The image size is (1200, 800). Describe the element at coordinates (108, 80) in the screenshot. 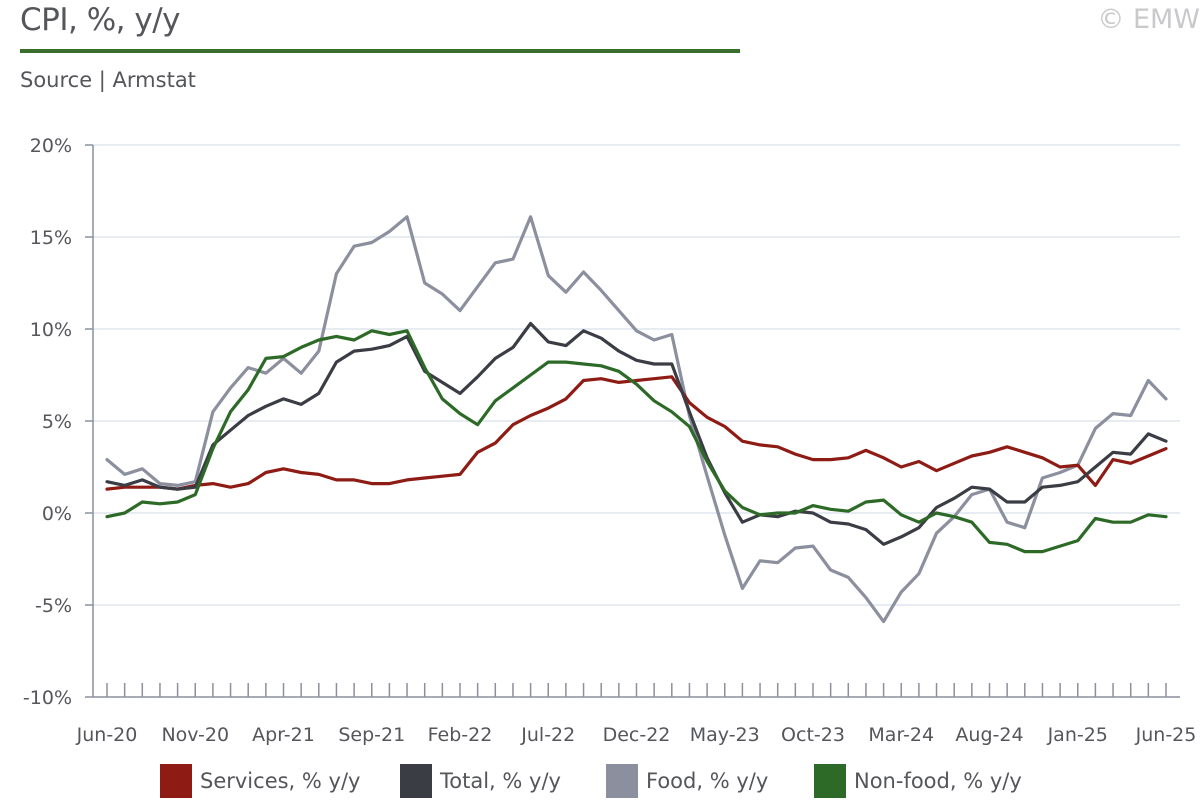

I see `chart-source: Source | Armstat` at that location.